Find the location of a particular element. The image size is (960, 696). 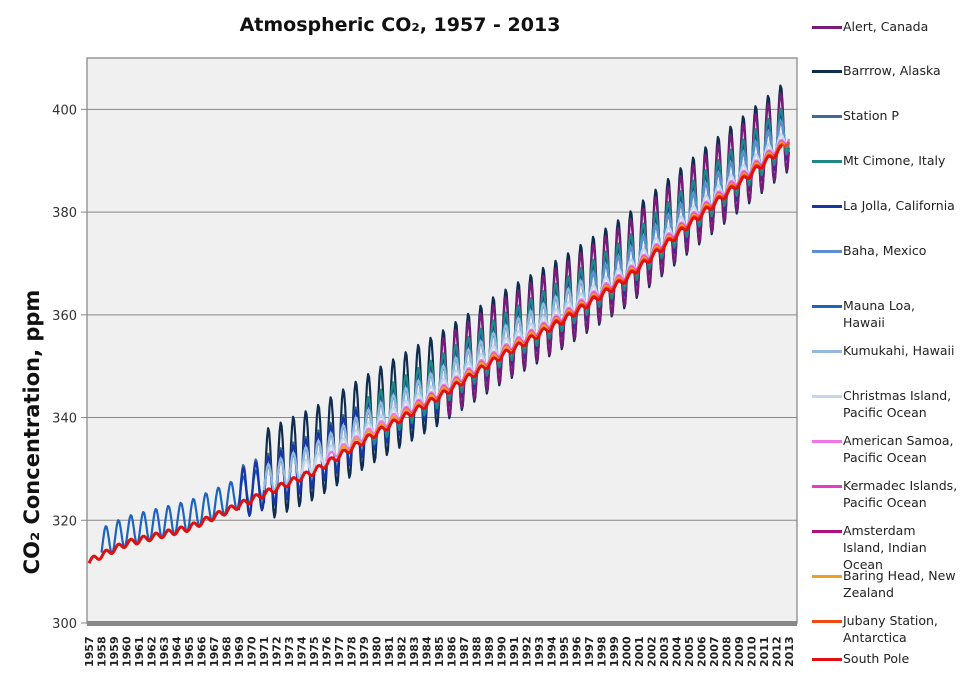

legend-label: Baring Head, New Zealand is located at coordinates (899, 584).